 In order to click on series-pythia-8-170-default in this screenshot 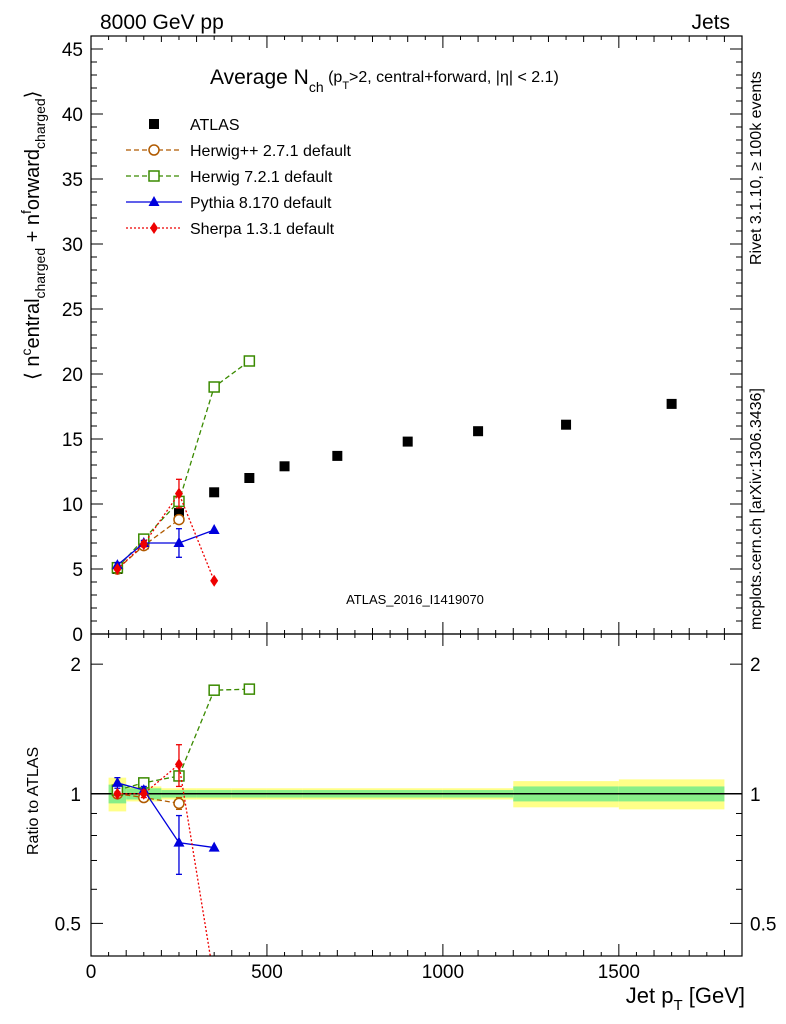, I will do `click(165, 547)`.